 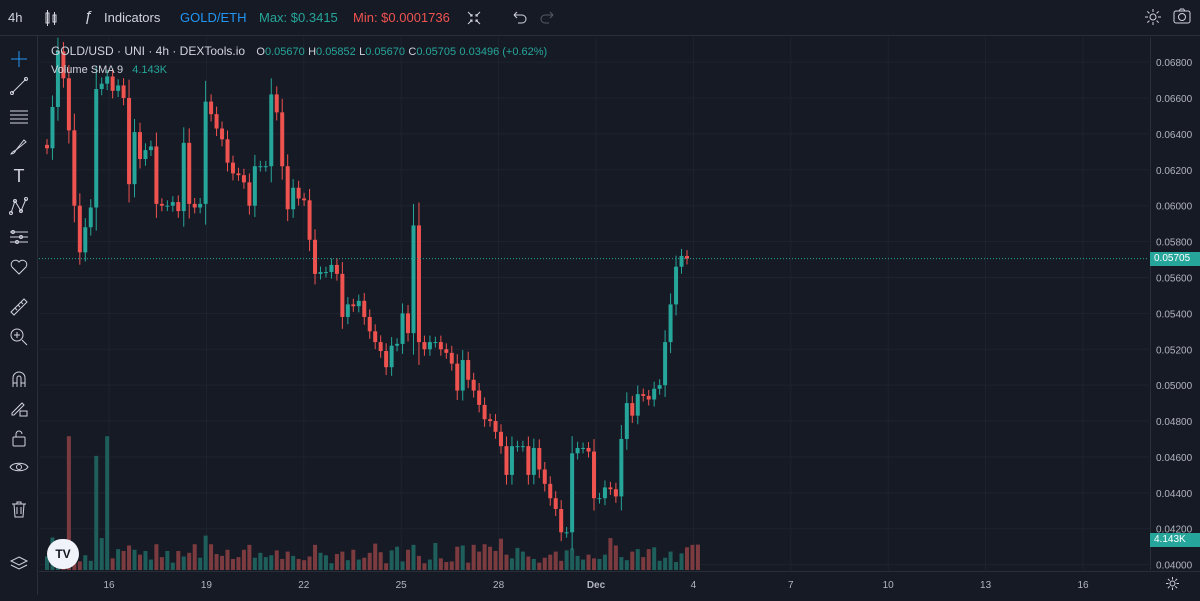 What do you see at coordinates (19, 59) in the screenshot?
I see `crosshair-icon` at bounding box center [19, 59].